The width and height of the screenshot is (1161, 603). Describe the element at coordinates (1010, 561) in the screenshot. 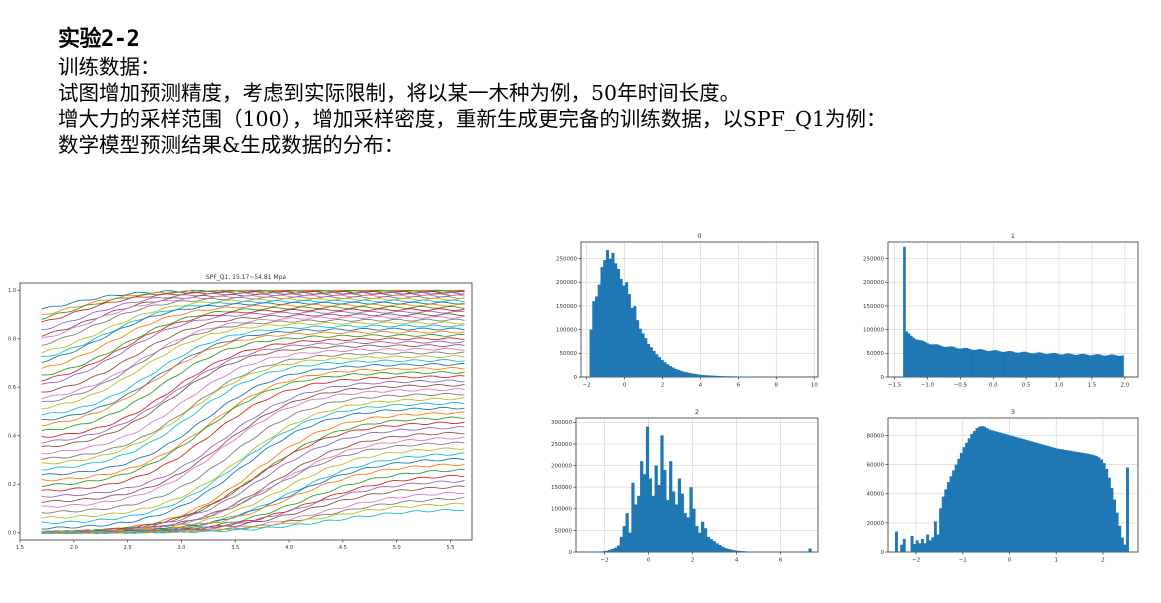

I see `x-tick-label: 0` at that location.